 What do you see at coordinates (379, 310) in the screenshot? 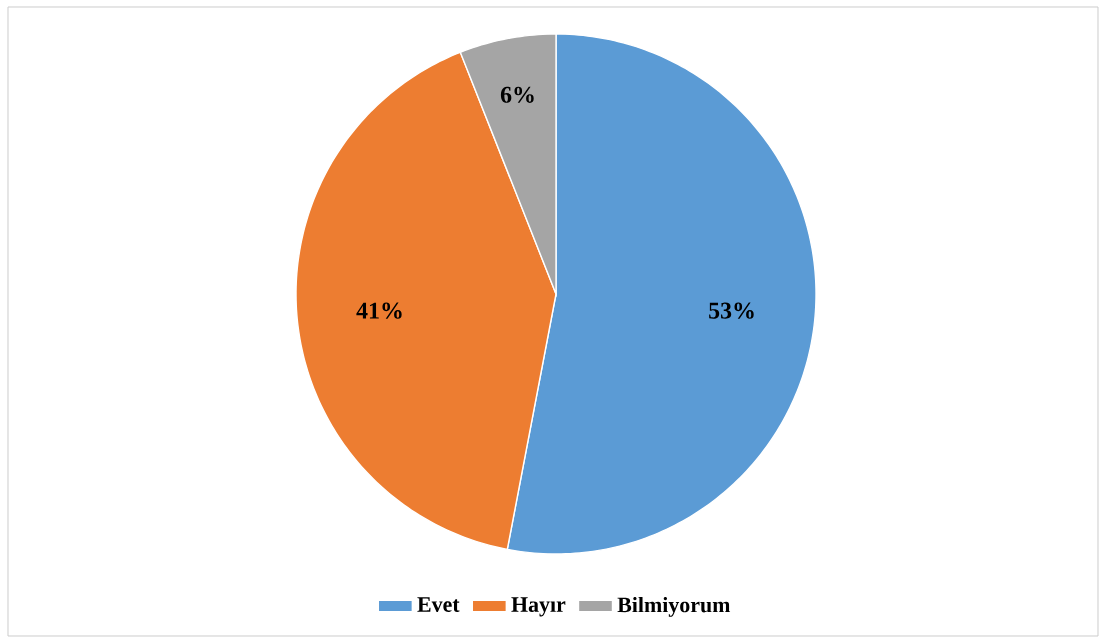
I see `data-label: 41%` at bounding box center [379, 310].